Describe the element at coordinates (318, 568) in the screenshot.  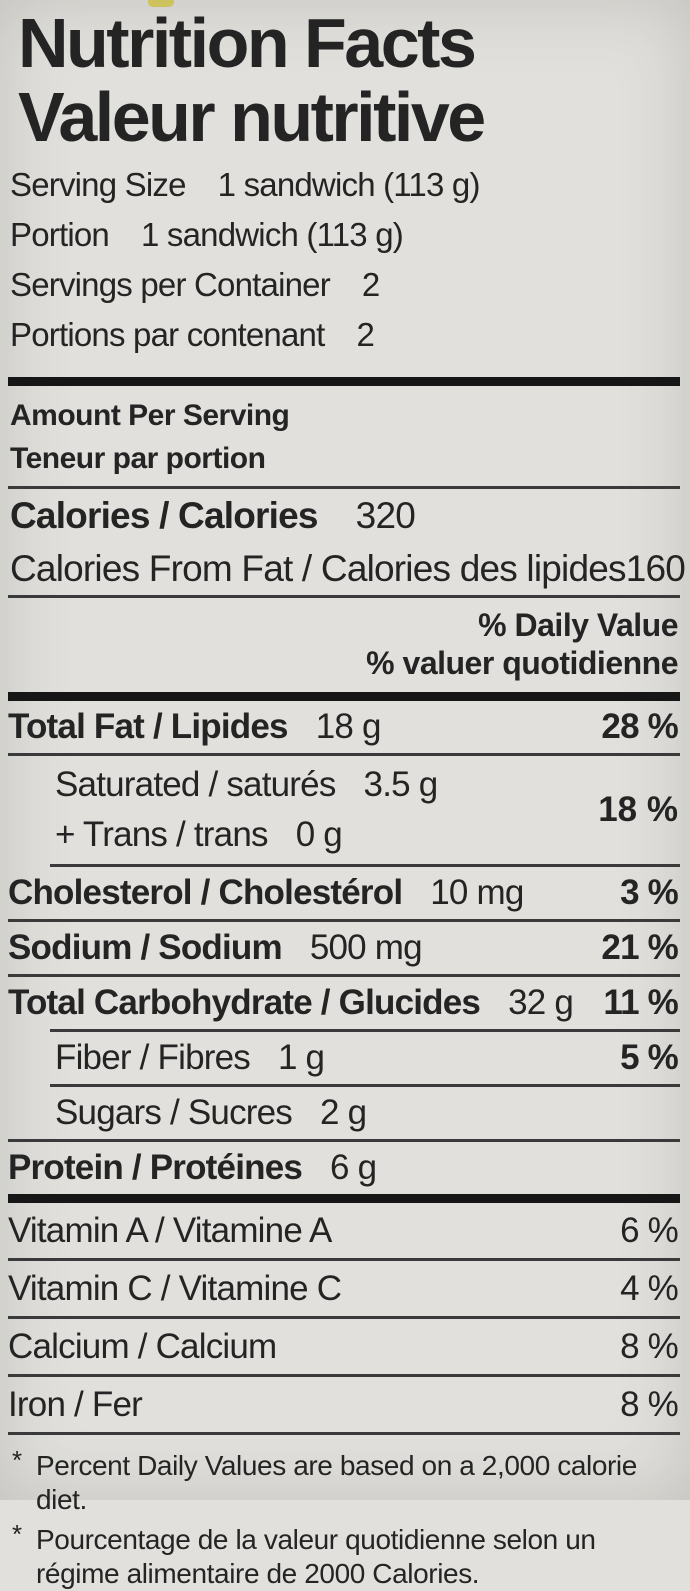
I see `calories-from-fat-label: Calories From Fat / Calories des lipides` at that location.